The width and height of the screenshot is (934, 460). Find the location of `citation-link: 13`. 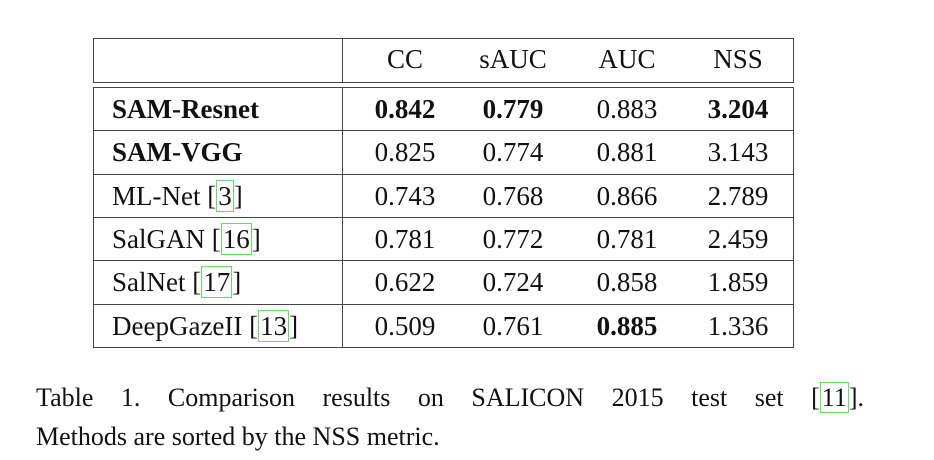

citation-link: 13 is located at coordinates (274, 325).